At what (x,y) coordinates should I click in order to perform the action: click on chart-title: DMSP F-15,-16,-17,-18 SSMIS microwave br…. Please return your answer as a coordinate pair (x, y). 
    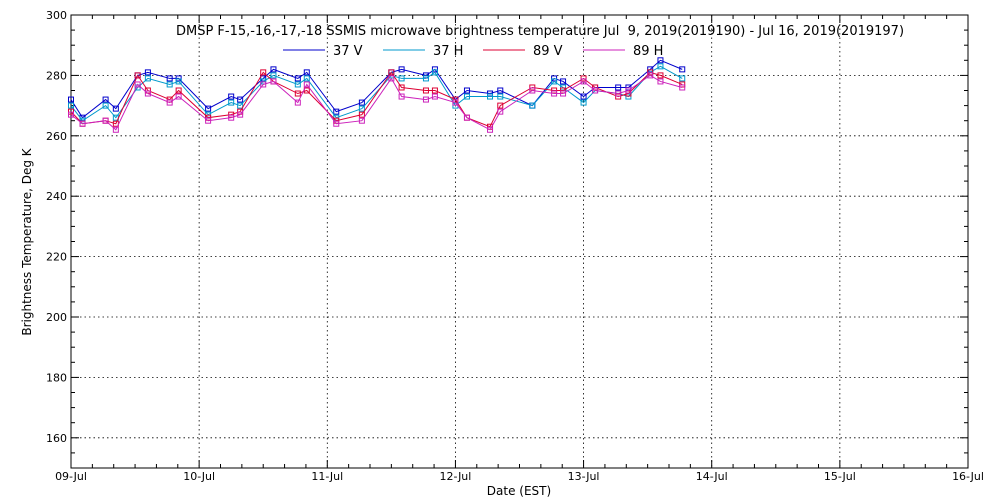
    Looking at the image, I should click on (540, 31).